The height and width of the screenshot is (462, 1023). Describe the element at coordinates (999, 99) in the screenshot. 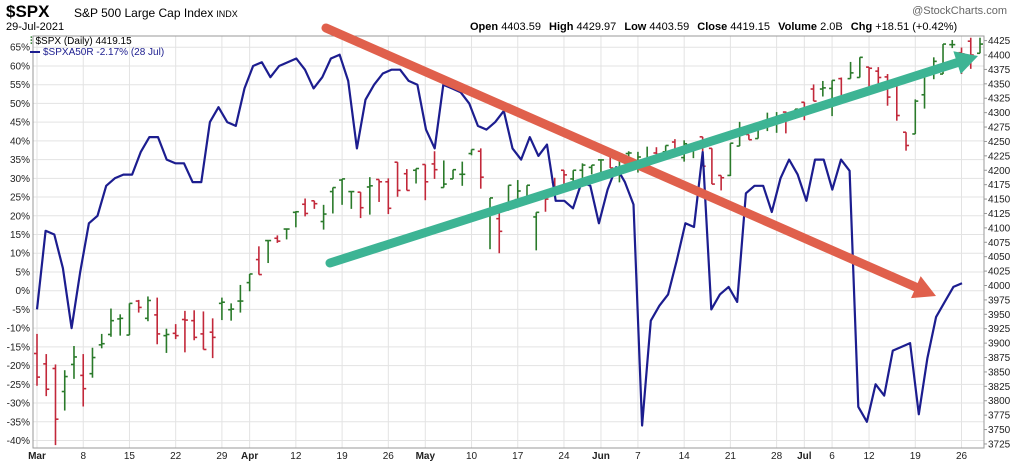

I see `right-tick-label: 4325` at that location.